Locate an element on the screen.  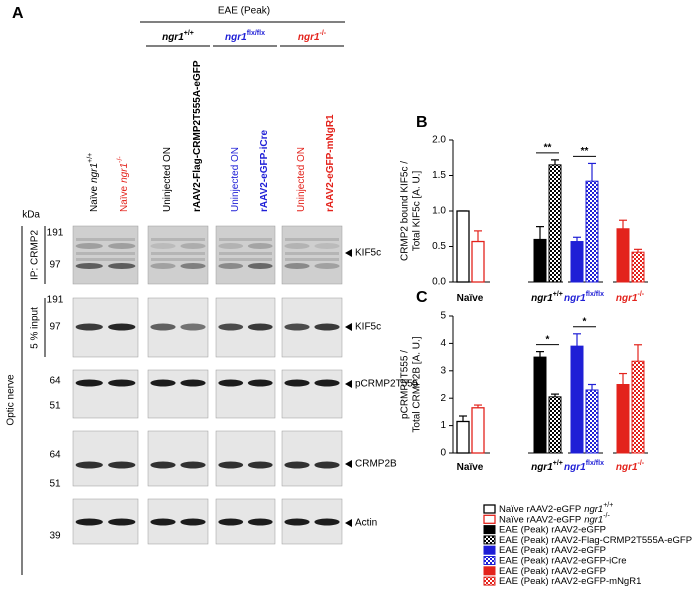
y-axis-label: CRMP2 bound KIF5c / is located at coordinates (405, 211).